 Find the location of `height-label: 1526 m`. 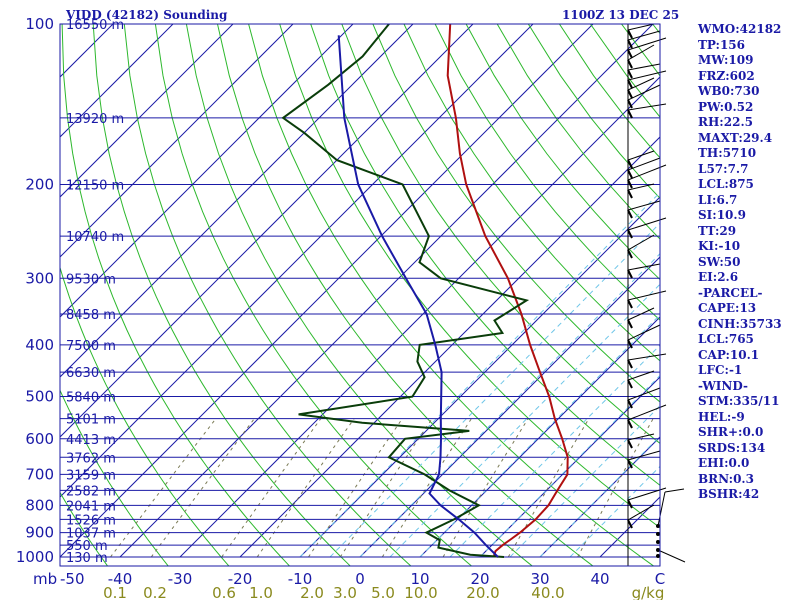

height-label: 1526 m is located at coordinates (91, 520).